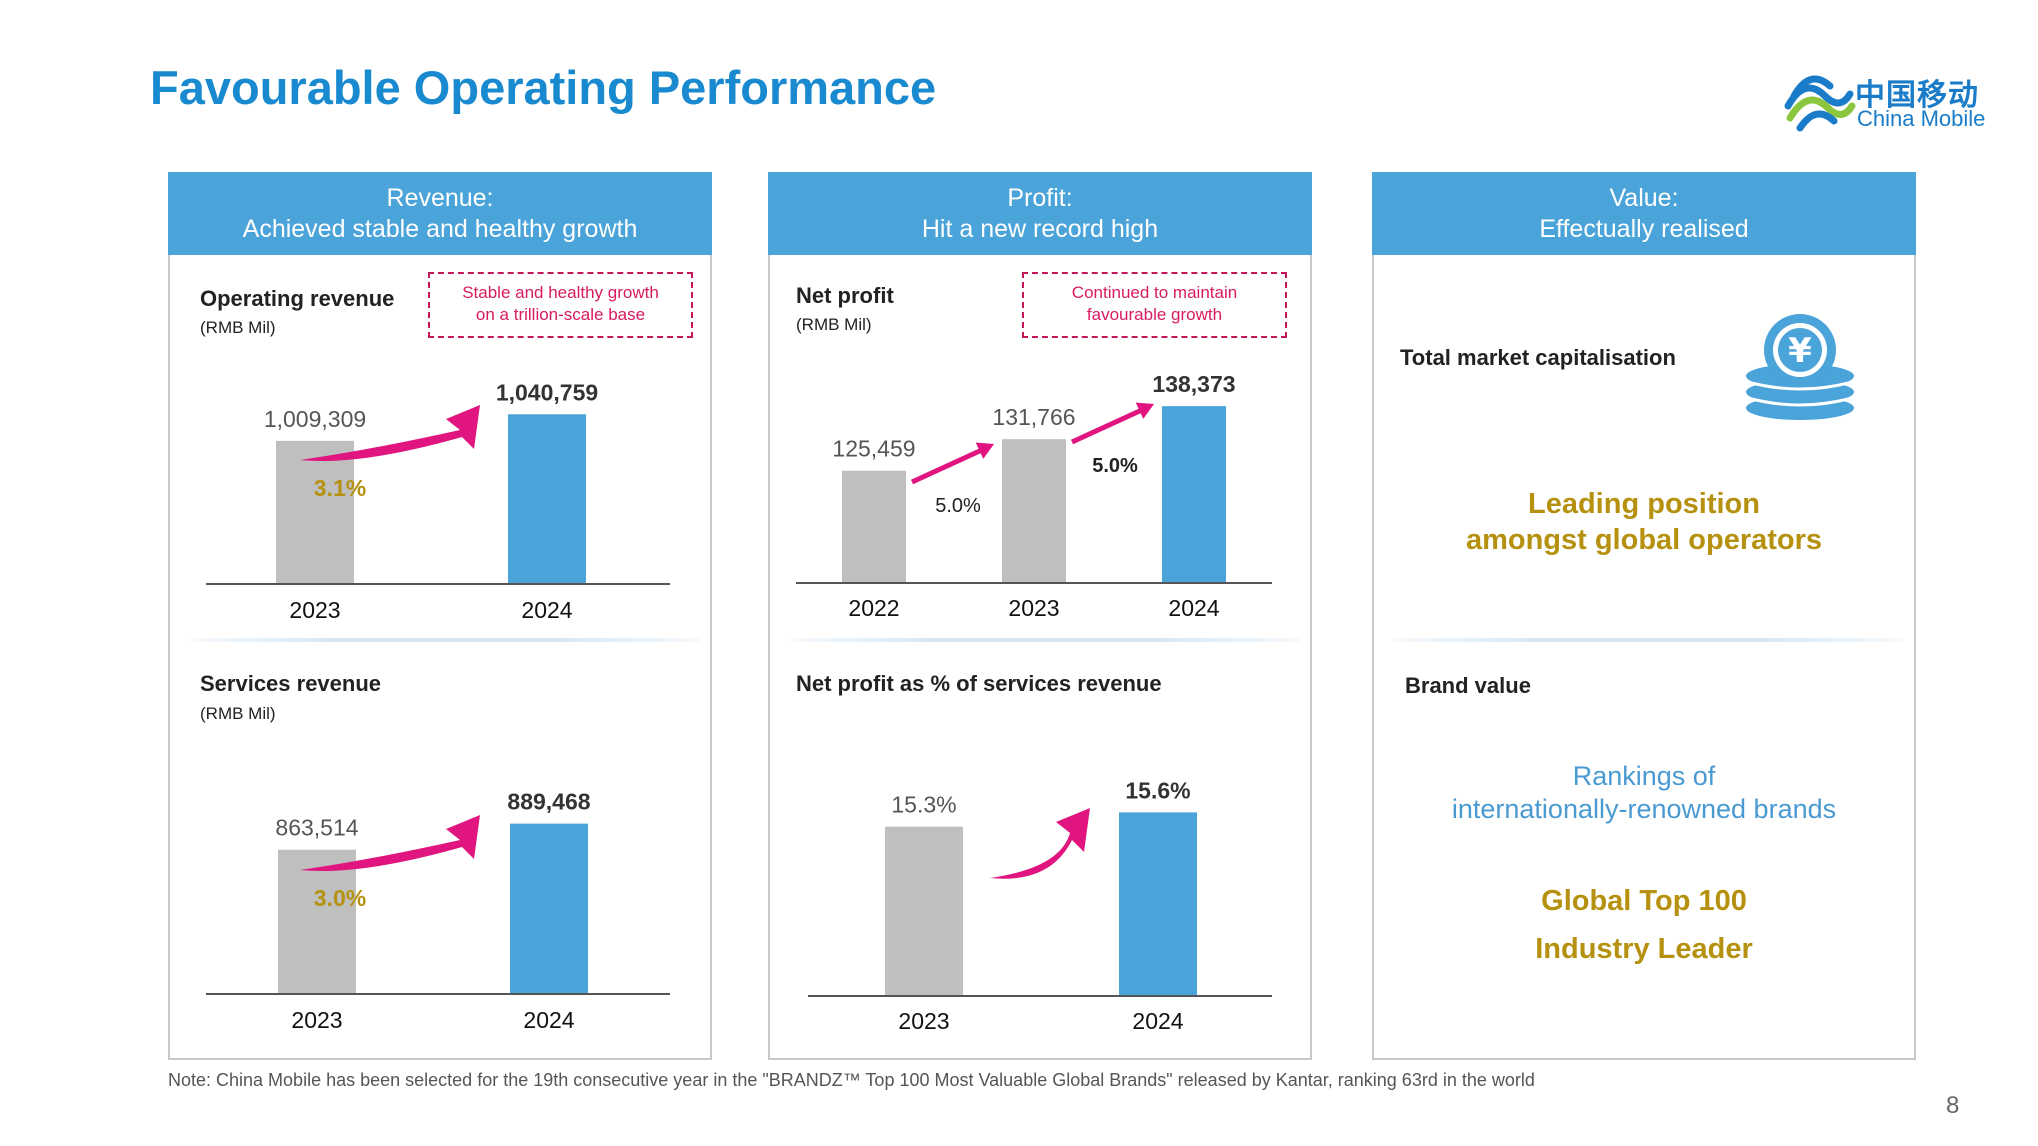 This screenshot has width=2038, height=1146. Describe the element at coordinates (438, 911) in the screenshot. I see `services-revenue-chart: 863,514 2023 889,468 2024 3.0%` at that location.